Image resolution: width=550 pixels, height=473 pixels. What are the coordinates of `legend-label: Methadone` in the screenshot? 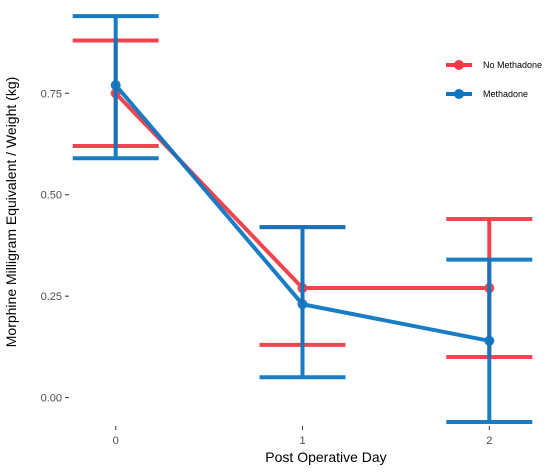 It's located at (505, 94).